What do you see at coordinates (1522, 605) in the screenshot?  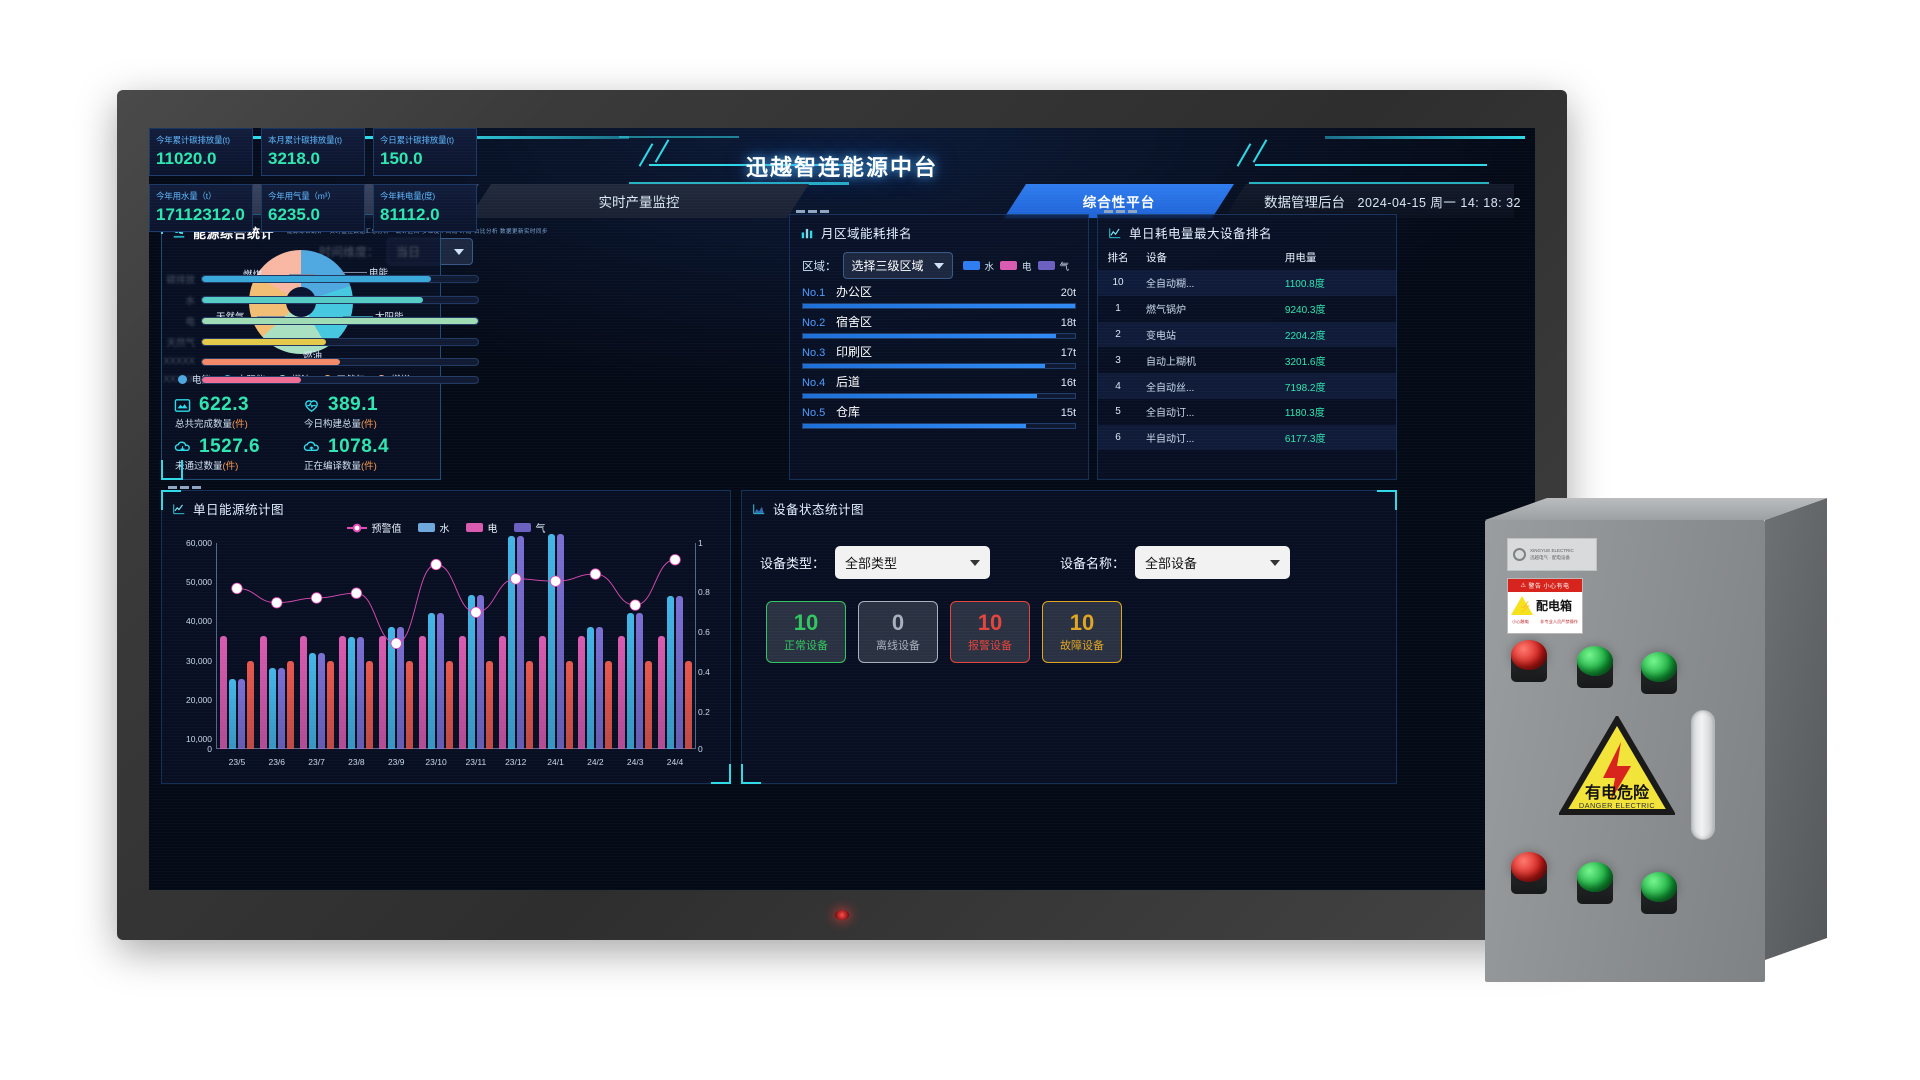 I see `electric-hazard-icon: ⚡` at bounding box center [1522, 605].